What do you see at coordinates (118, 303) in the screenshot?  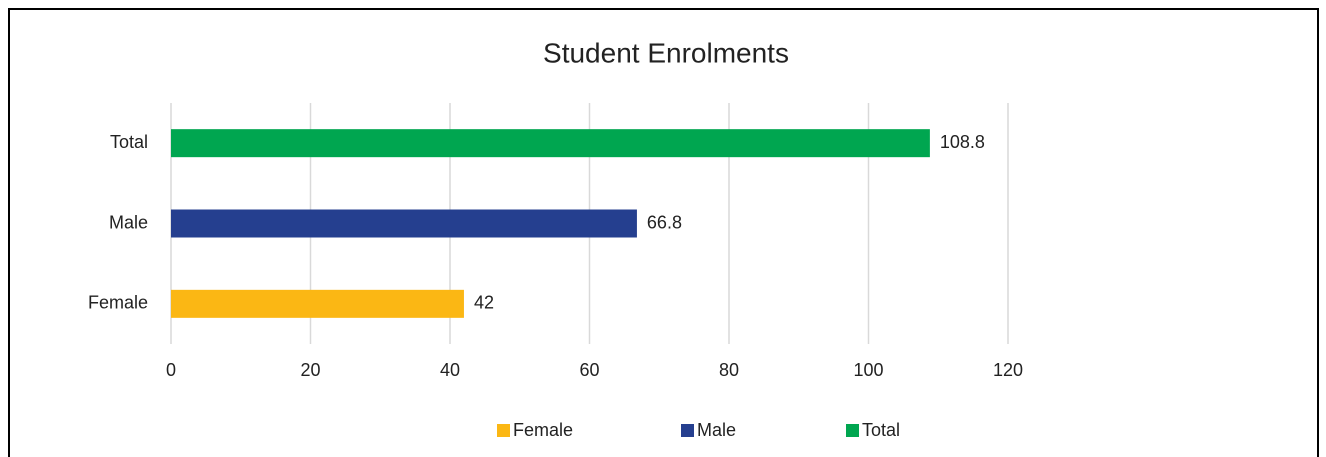 I see `y-tick-label: Female` at bounding box center [118, 303].